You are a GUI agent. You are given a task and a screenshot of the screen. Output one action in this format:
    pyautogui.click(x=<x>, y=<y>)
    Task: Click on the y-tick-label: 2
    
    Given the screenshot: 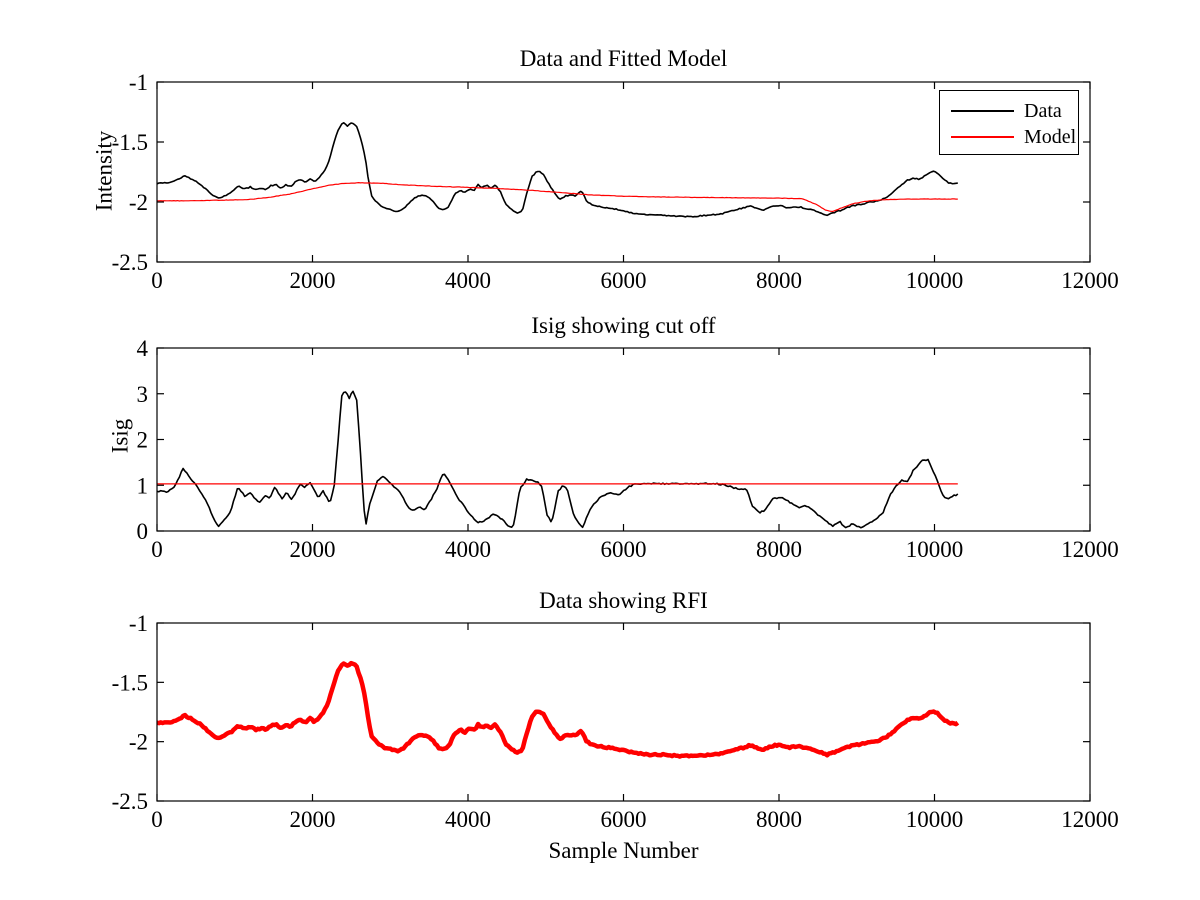 What is the action you would take?
    pyautogui.click(x=143, y=440)
    